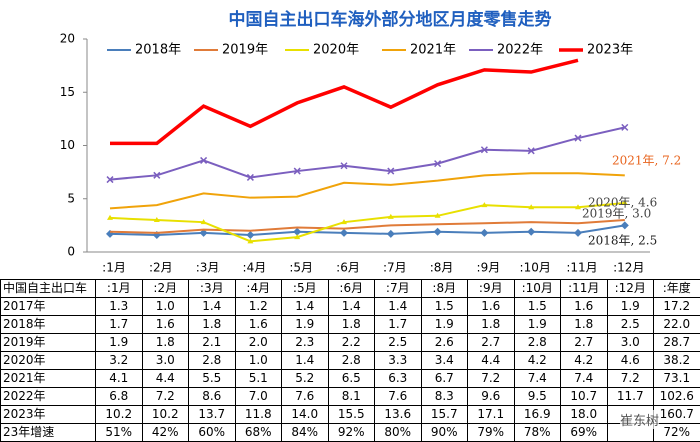 Image resolution: width=700 pixels, height=442 pixels. I want to click on legend-label: 2023年, so click(610, 50).